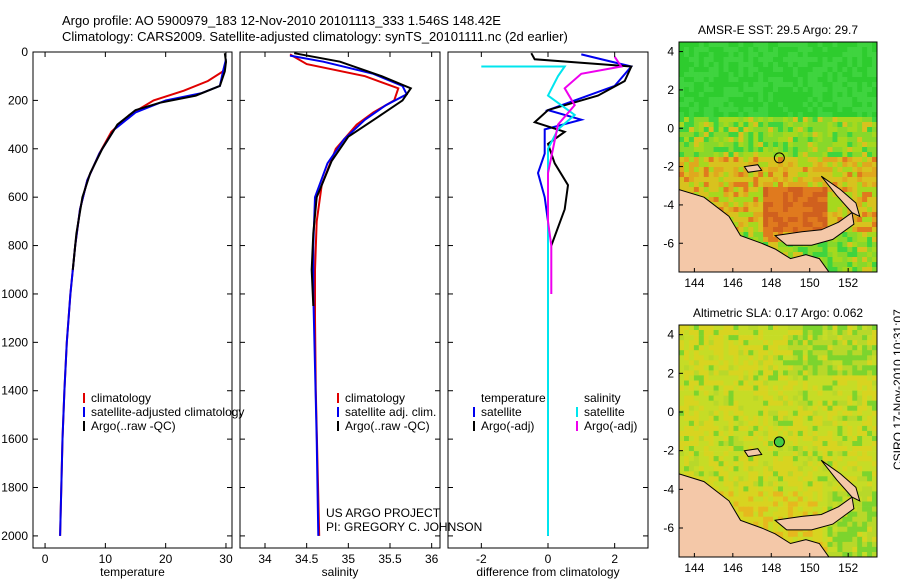 The width and height of the screenshot is (900, 580). I want to click on depth-tick: 1800, so click(14, 488).